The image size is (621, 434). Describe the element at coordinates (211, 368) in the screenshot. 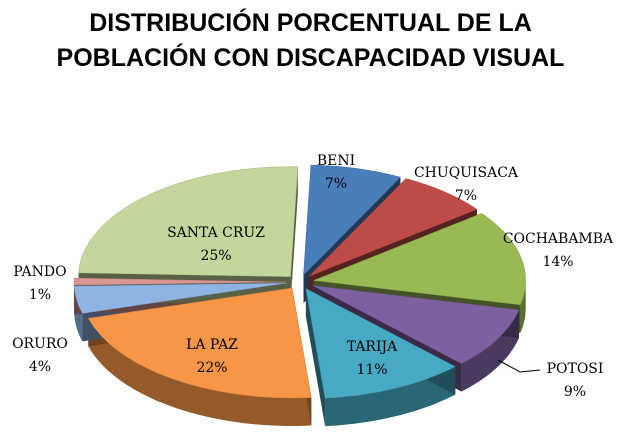

I see `data-label-value: 22%` at that location.